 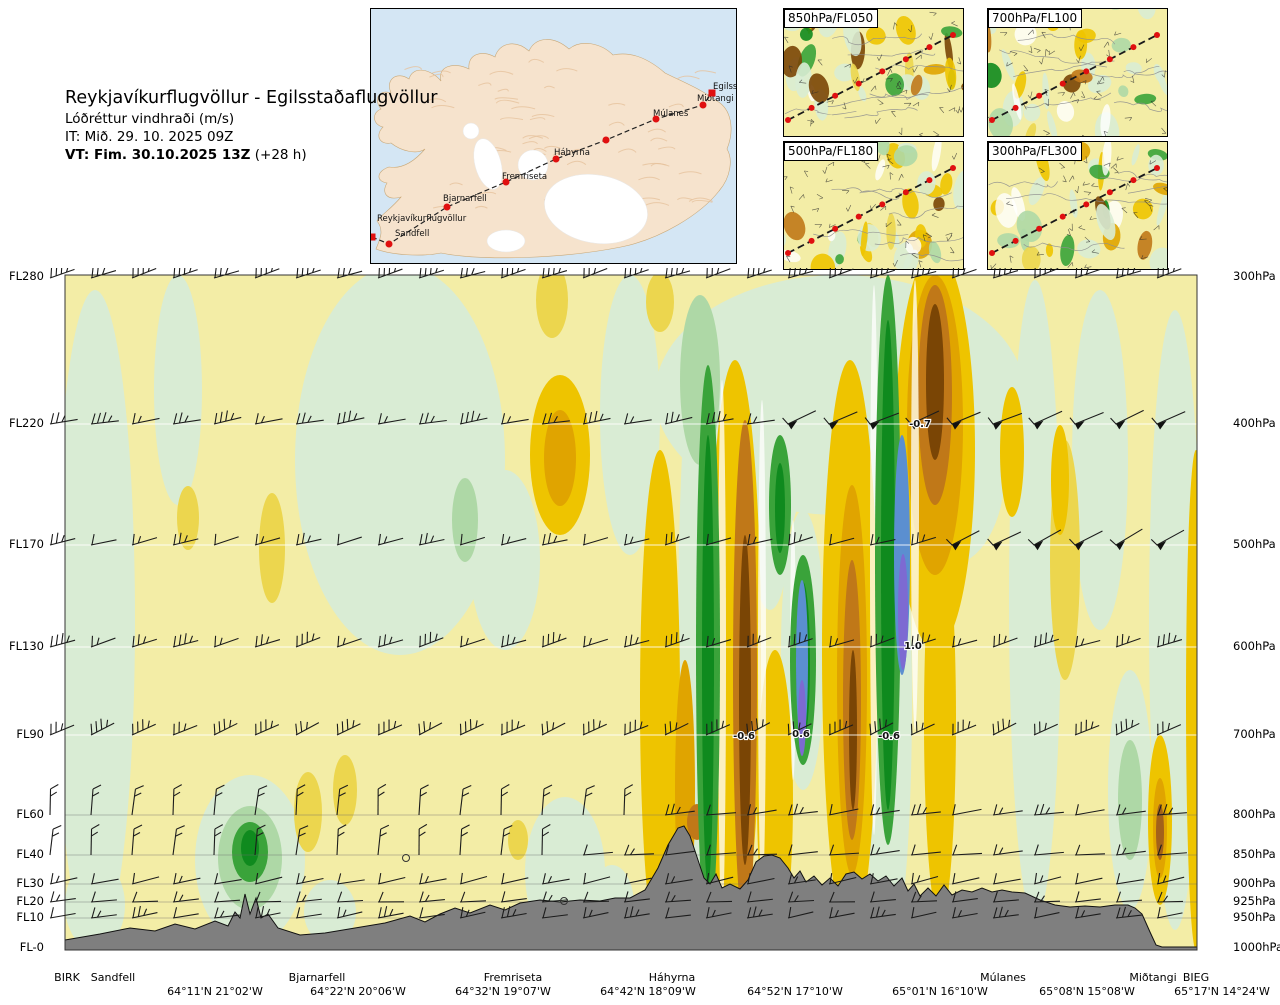 What do you see at coordinates (1254, 854) in the screenshot?
I see `pressure-level-label: 850hPa` at bounding box center [1254, 854].